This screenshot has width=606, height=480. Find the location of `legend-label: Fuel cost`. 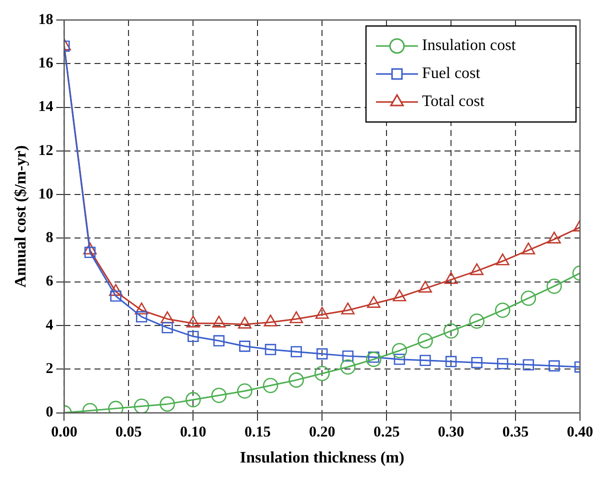

legend-label: Fuel cost is located at coordinates (451, 73).